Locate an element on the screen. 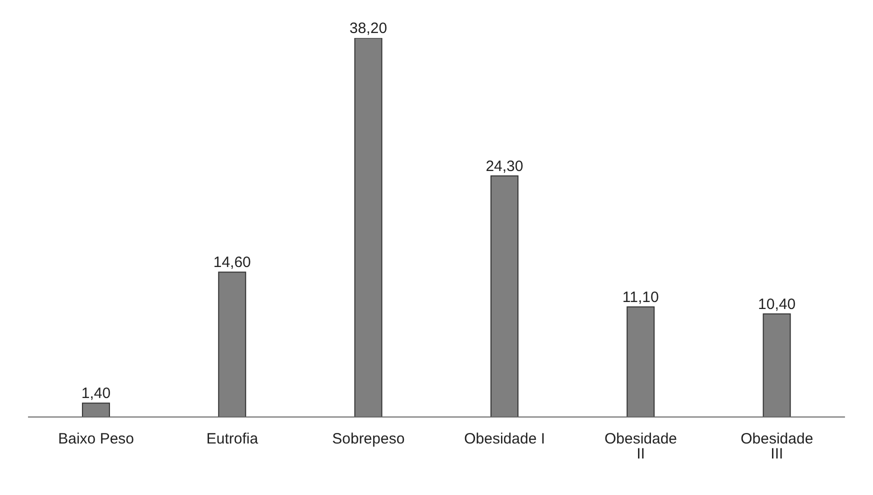  x-tick-label: Obesidade III is located at coordinates (777, 446).